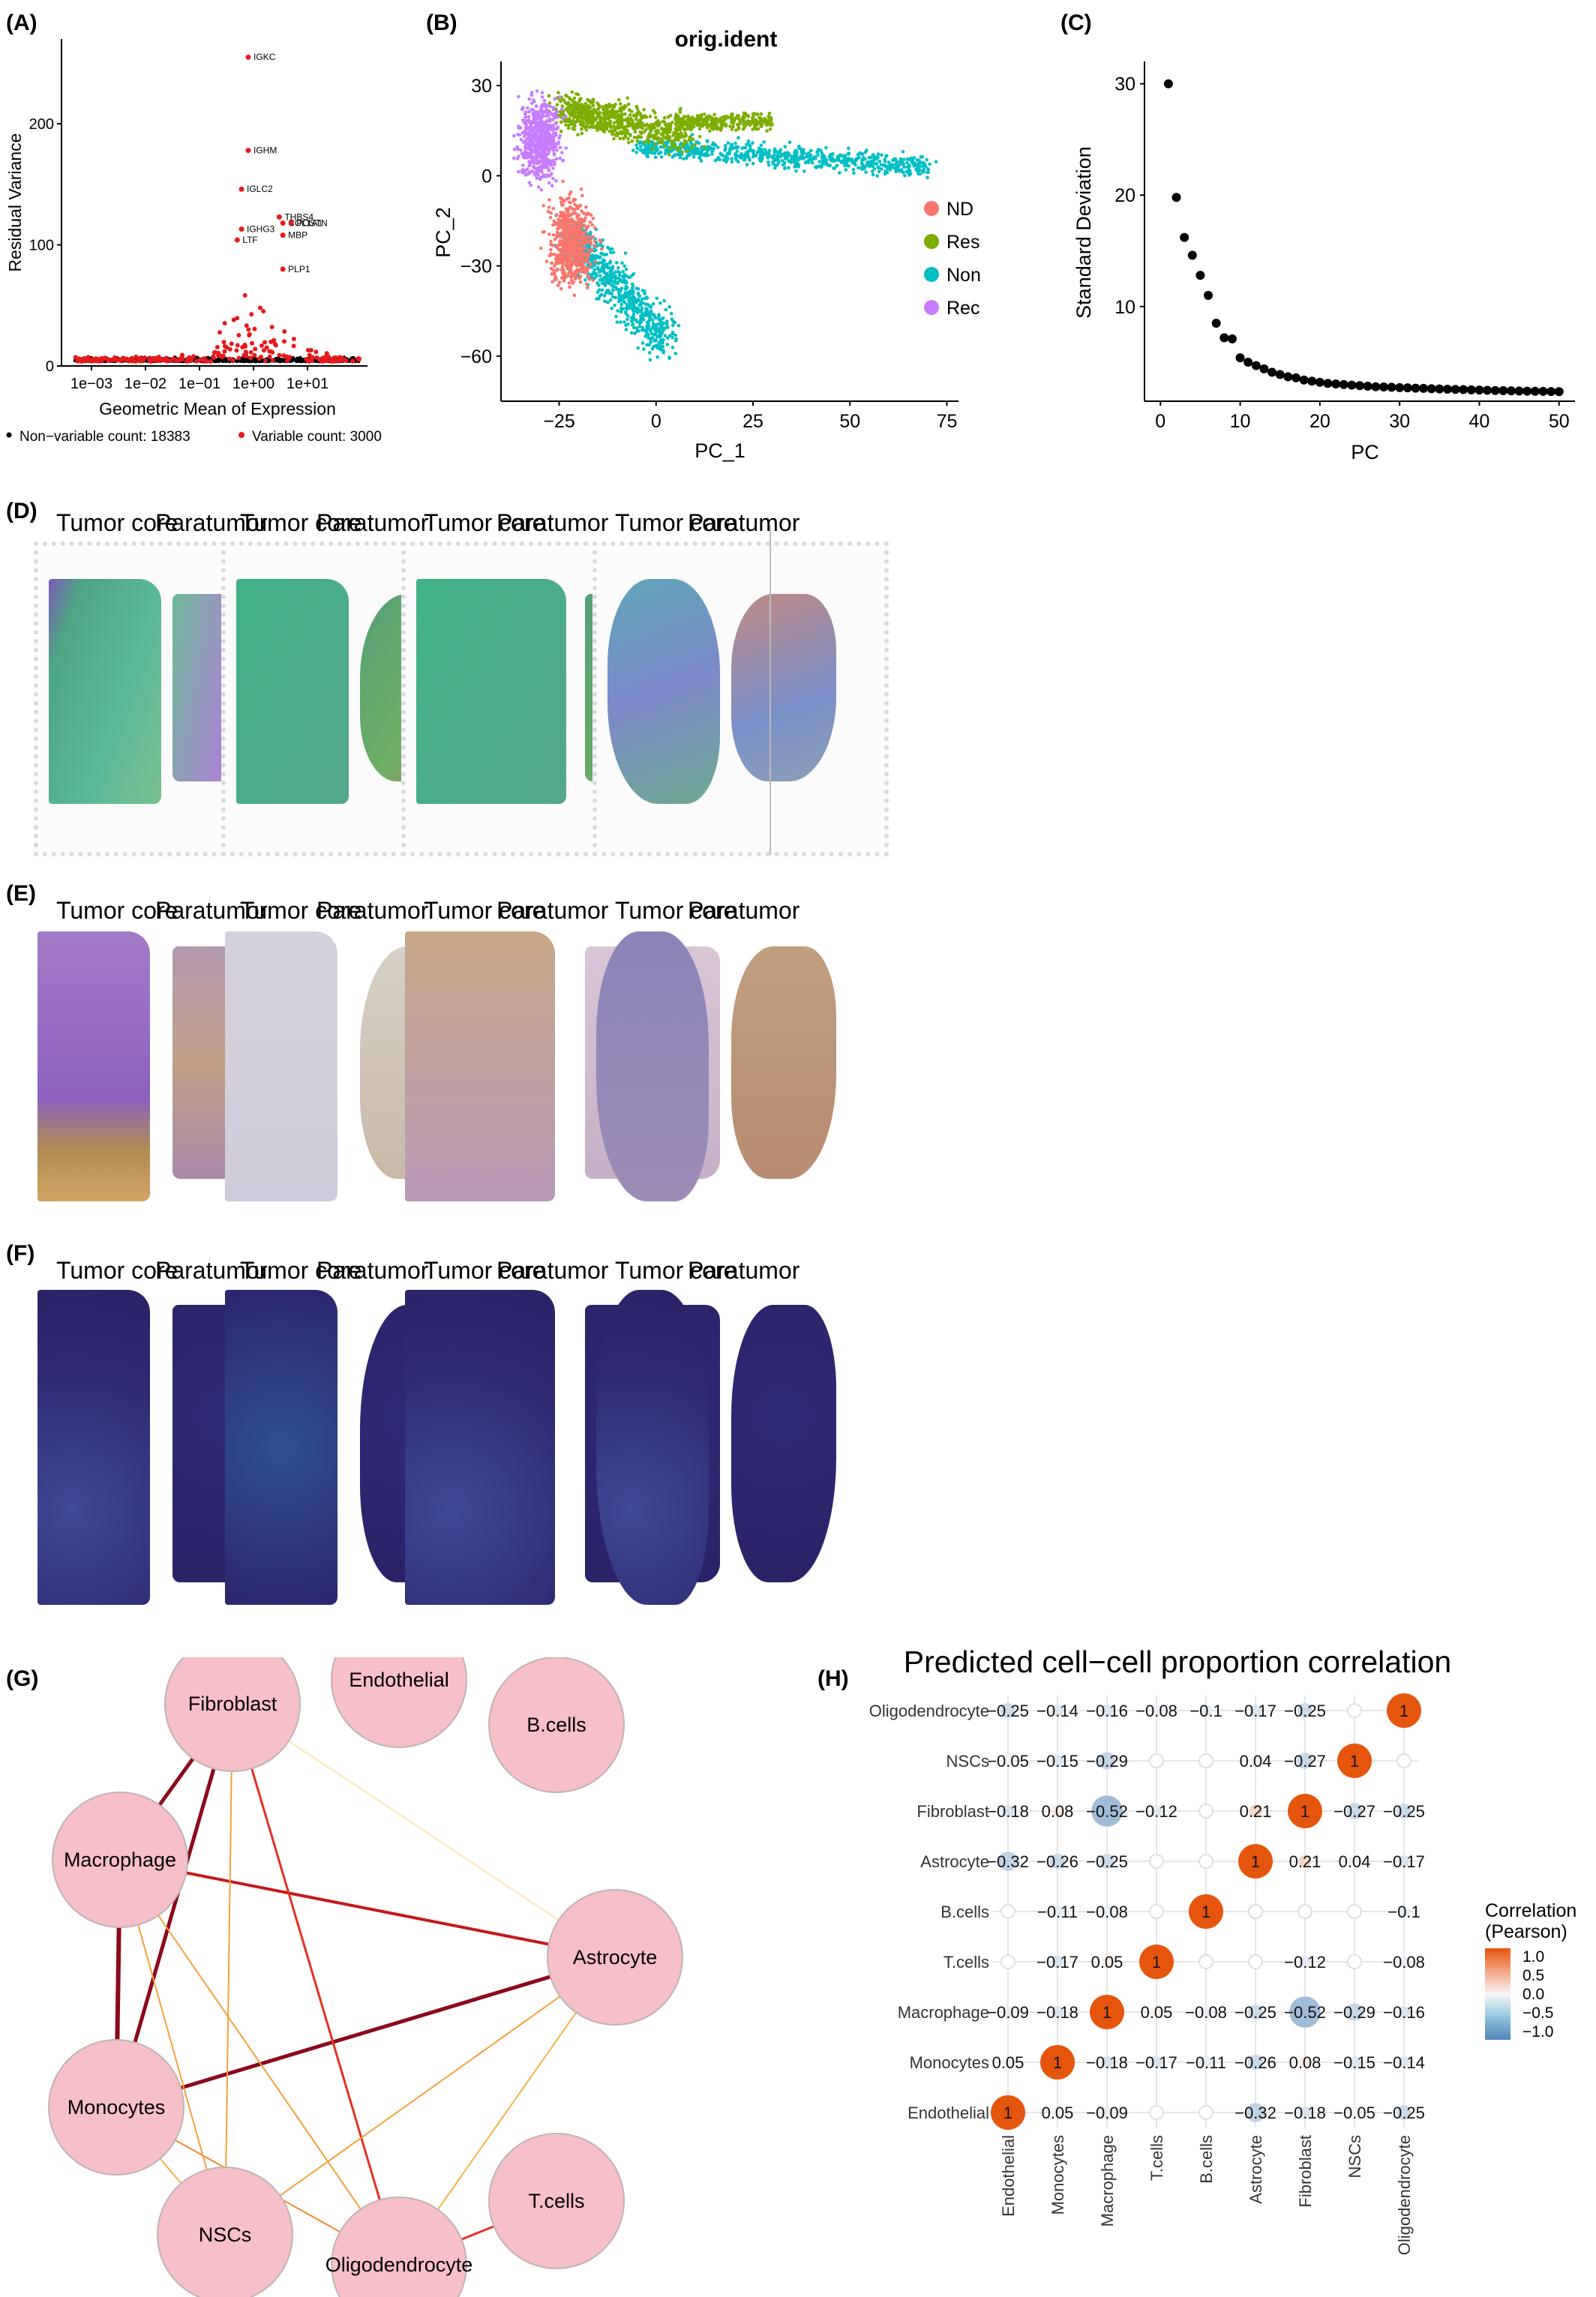  I want to click on corr-value: −0.08, so click(1206, 2012).